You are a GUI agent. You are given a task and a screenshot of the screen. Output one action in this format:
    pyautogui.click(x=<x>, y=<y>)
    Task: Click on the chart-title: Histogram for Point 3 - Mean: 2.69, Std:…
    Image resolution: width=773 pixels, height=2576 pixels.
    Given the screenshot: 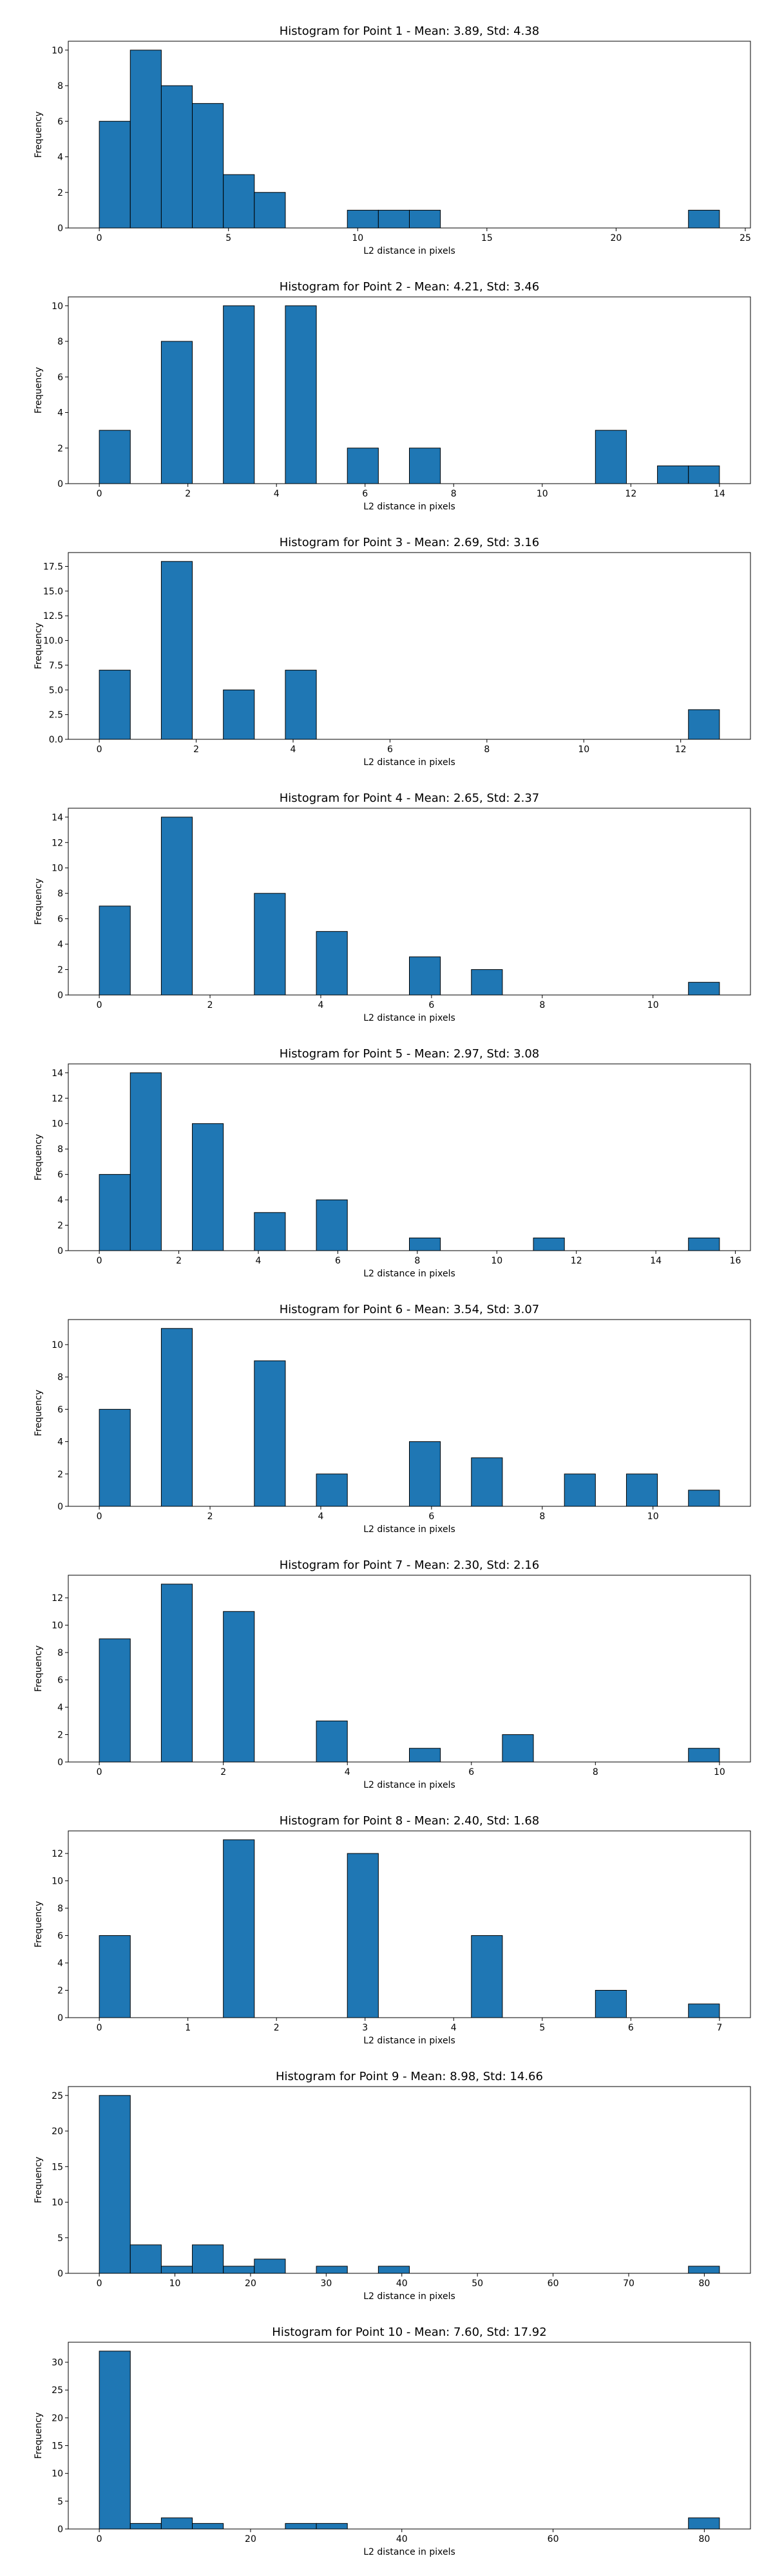 What is the action you would take?
    pyautogui.click(x=410, y=542)
    